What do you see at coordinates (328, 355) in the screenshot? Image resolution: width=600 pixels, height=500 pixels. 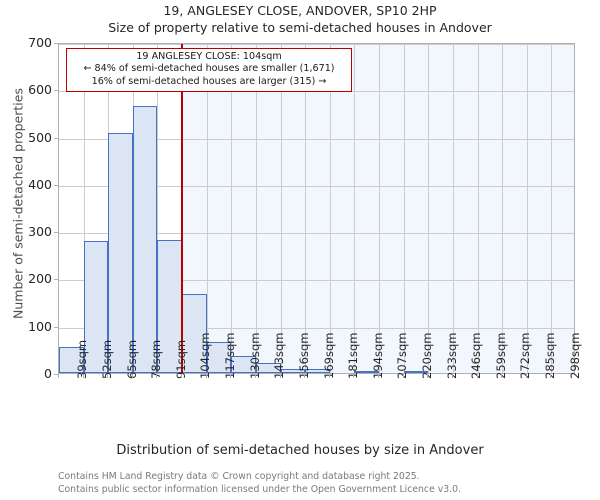 I see `x-axis-tick-label: 169sqm` at bounding box center [328, 355].